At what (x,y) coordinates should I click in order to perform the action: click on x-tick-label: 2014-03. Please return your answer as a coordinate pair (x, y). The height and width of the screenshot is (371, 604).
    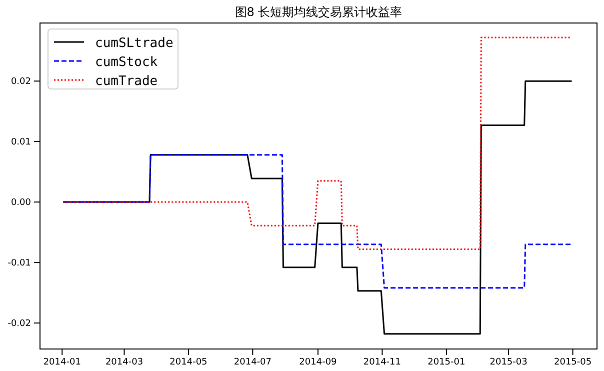
    Looking at the image, I should click on (124, 362).